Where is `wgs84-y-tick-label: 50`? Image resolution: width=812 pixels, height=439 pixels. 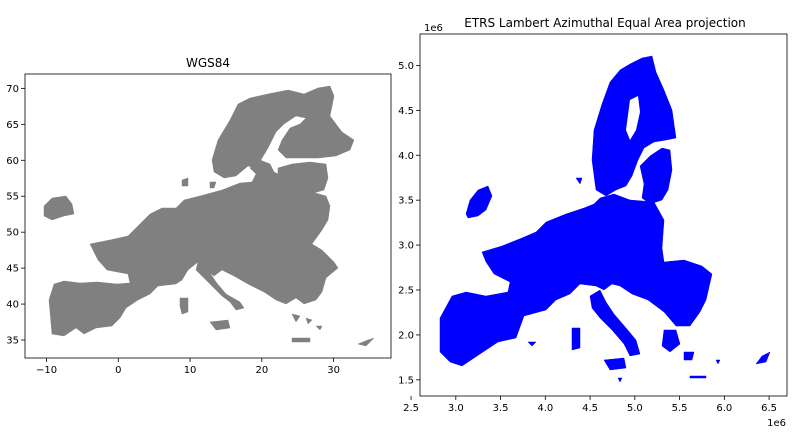 wgs84-y-tick-label: 50 is located at coordinates (12, 233).